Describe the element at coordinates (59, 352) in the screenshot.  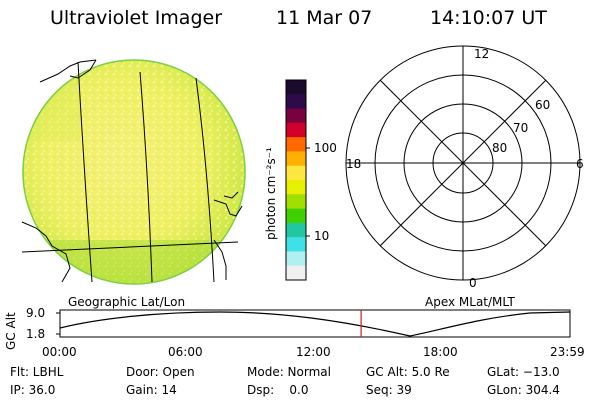
I see `timeline-xtick-label: 00:00` at that location.